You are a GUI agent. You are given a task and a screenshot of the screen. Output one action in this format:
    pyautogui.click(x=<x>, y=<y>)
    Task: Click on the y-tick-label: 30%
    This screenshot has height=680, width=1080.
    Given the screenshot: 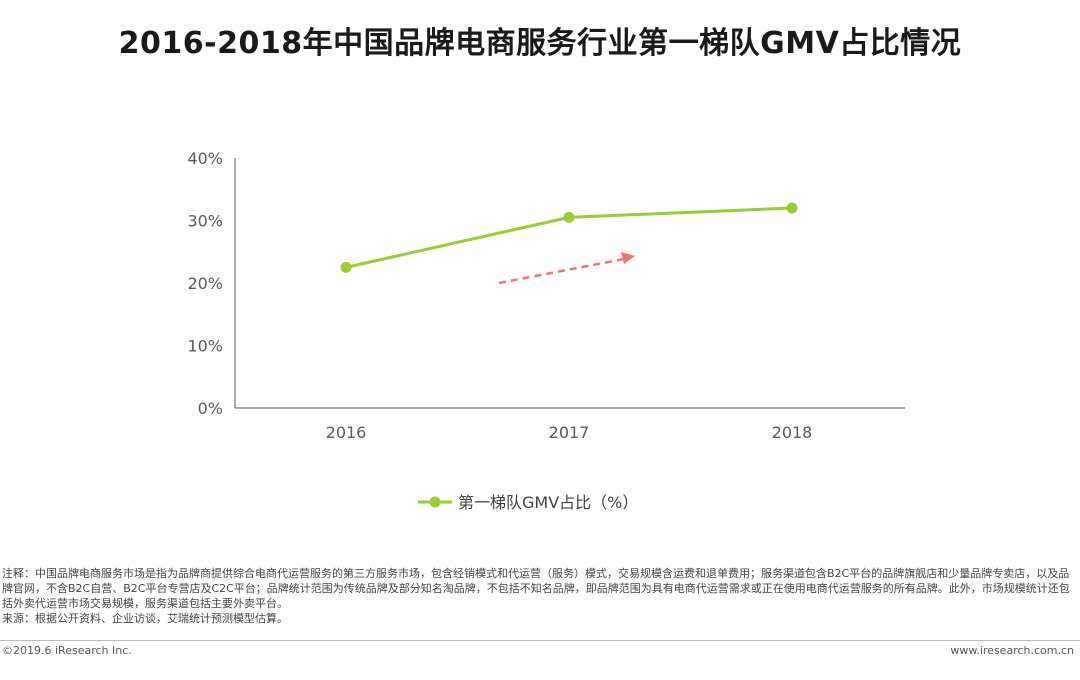 What is the action you would take?
    pyautogui.click(x=205, y=221)
    